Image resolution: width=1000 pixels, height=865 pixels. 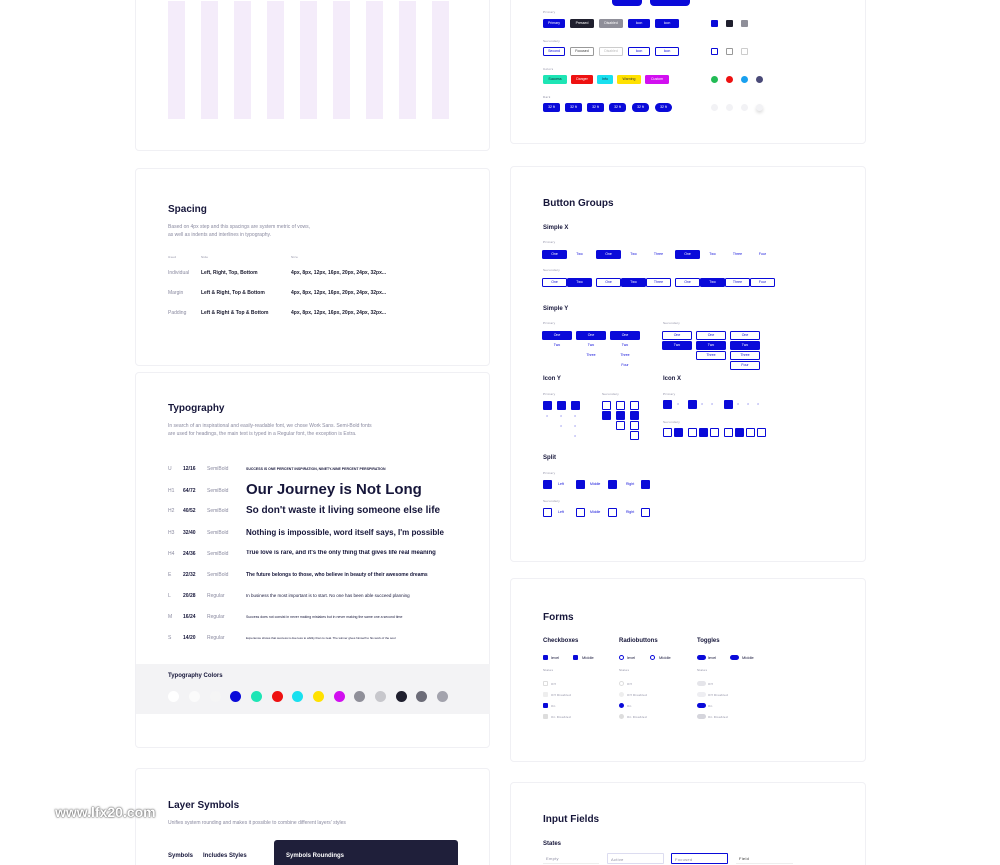 What do you see at coordinates (561, 484) in the screenshot?
I see `split-label: Left` at bounding box center [561, 484].